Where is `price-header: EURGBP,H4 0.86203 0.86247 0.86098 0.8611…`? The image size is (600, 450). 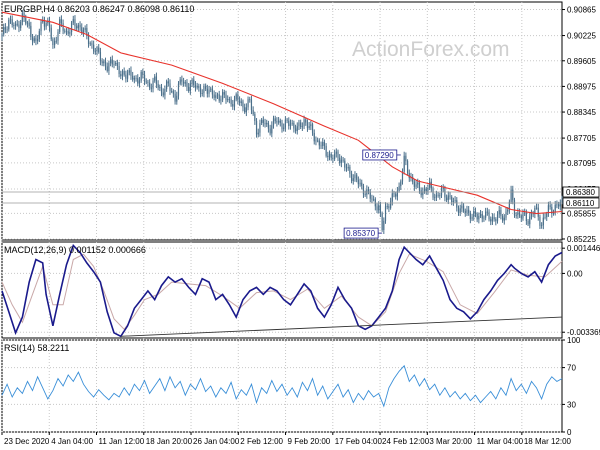 price-header: EURGBP,H4 0.86203 0.86247 0.86098 0.8611… is located at coordinates (99, 9).